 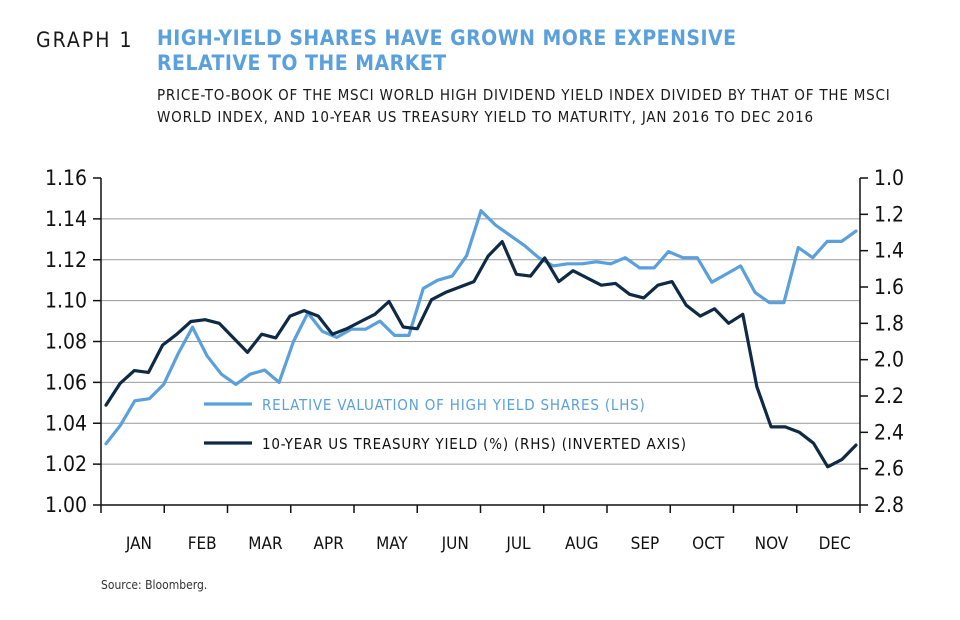 What do you see at coordinates (66, 342) in the screenshot?
I see `left-tick-label: 1.08` at bounding box center [66, 342].